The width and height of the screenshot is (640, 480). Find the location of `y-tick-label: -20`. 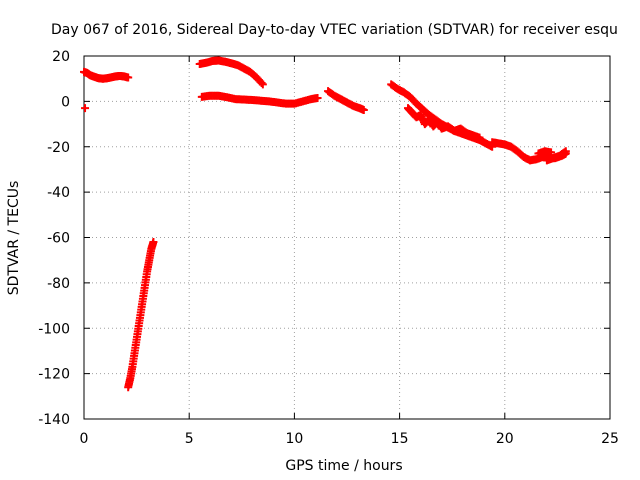

y-tick-label: -20 is located at coordinates (58, 148).